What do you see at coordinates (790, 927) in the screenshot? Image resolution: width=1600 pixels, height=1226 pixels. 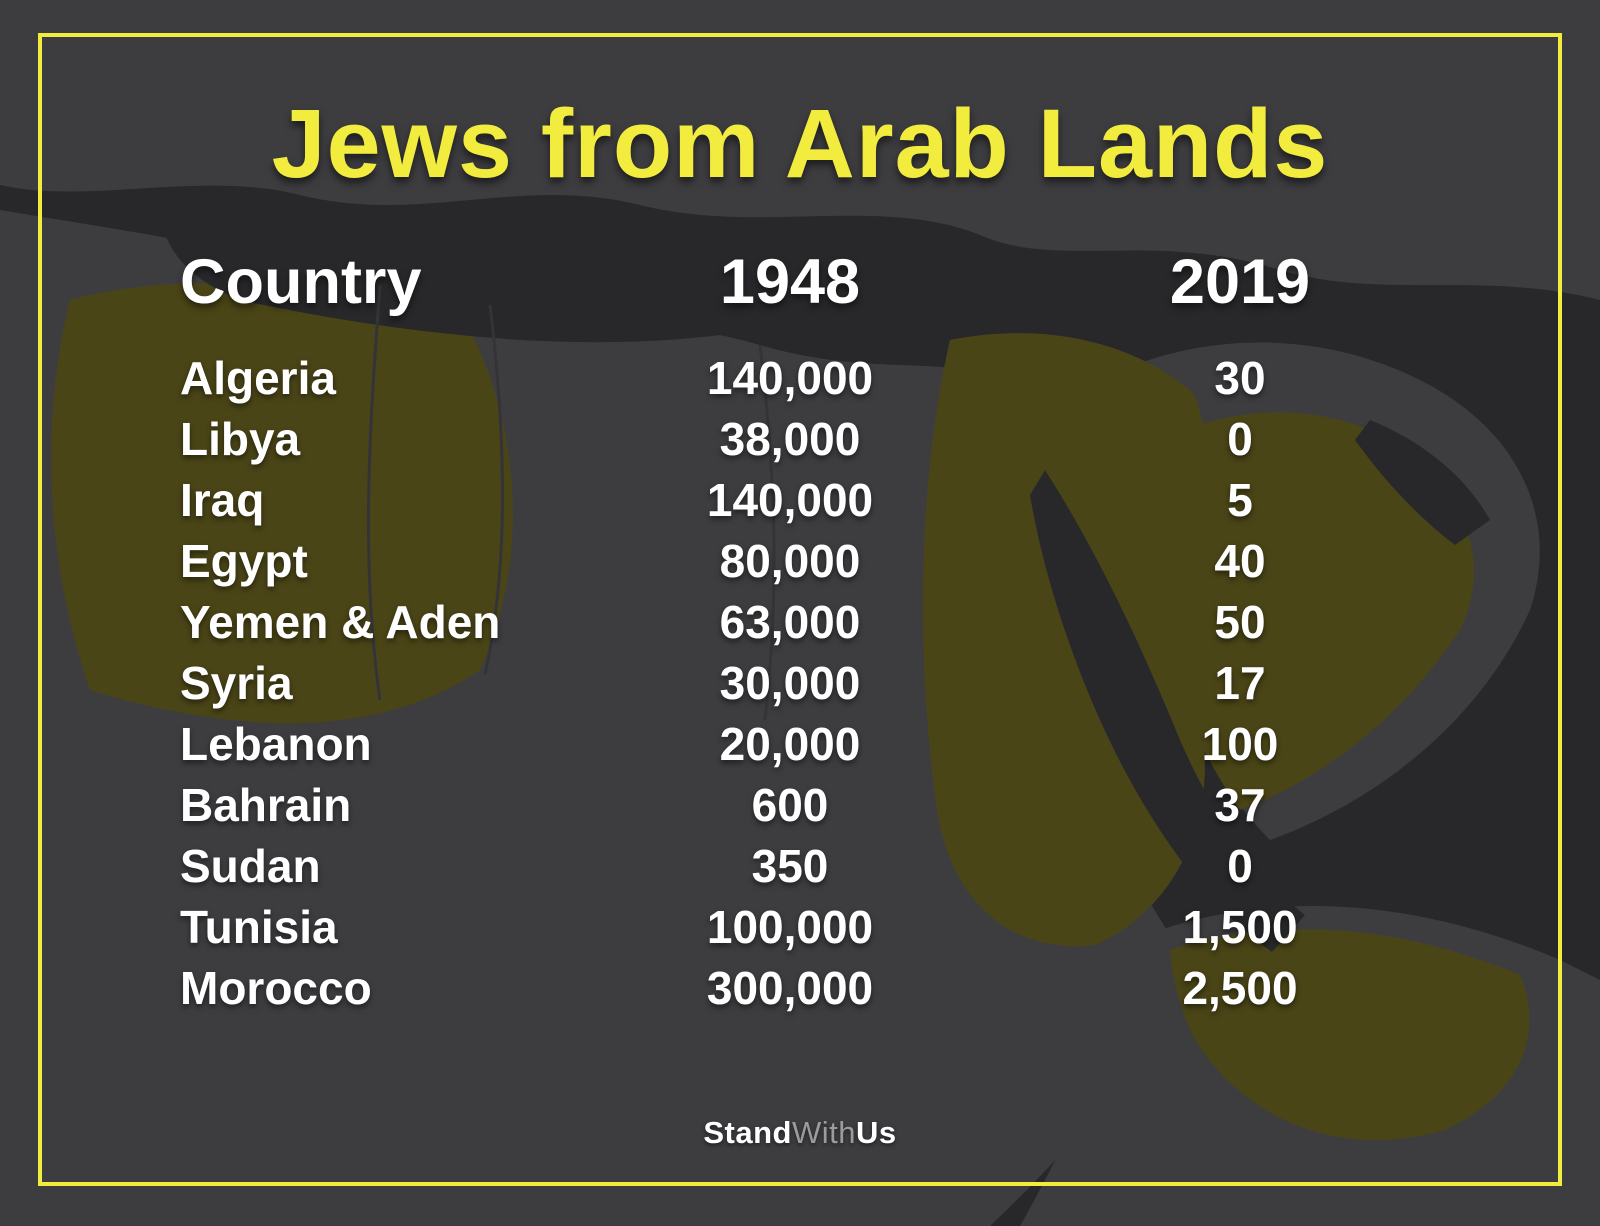 I see `value-1948-cell: 100,000` at bounding box center [790, 927].